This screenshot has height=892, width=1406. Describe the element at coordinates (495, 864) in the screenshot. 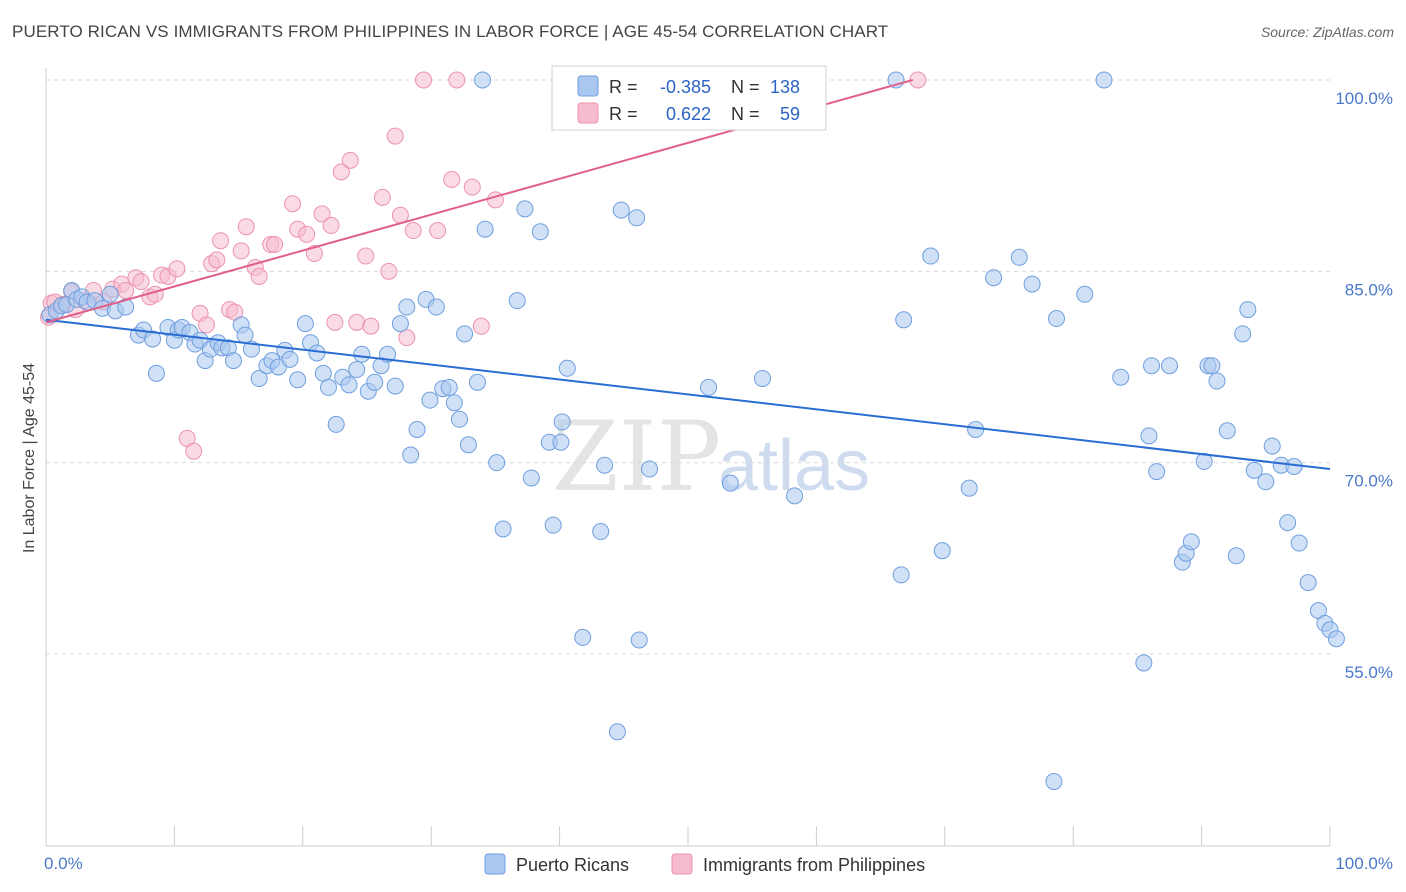

I see `legend-swatch-puerto-ricans` at that location.